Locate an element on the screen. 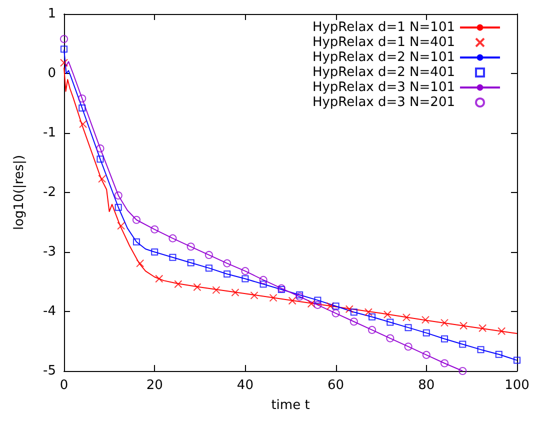 The height and width of the screenshot is (425, 534). legend-label: HypRelax d=1 N=401 is located at coordinates (383, 42).